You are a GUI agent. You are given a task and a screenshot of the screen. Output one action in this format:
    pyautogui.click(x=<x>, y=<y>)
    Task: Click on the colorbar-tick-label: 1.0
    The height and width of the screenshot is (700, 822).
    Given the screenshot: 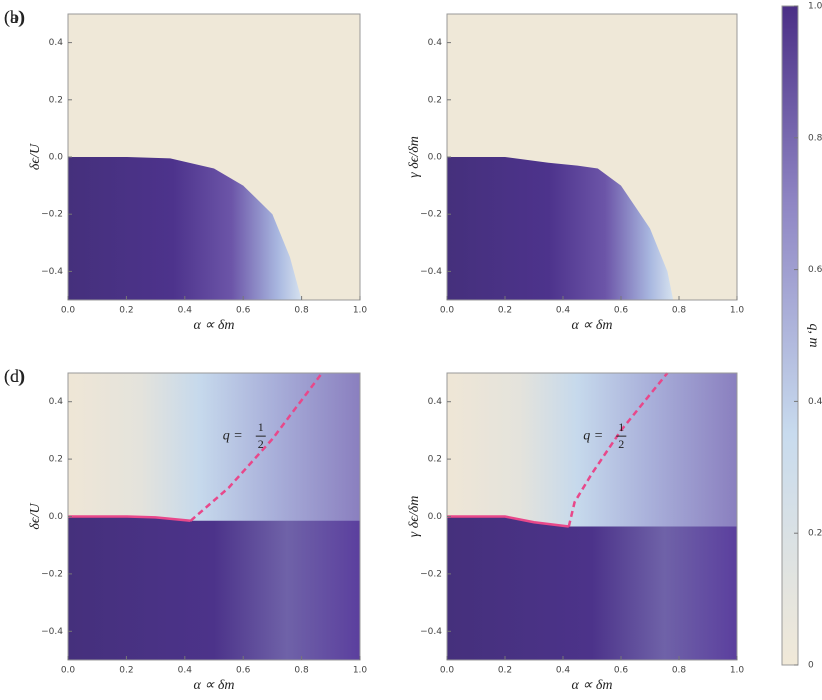 What is the action you would take?
    pyautogui.click(x=815, y=7)
    